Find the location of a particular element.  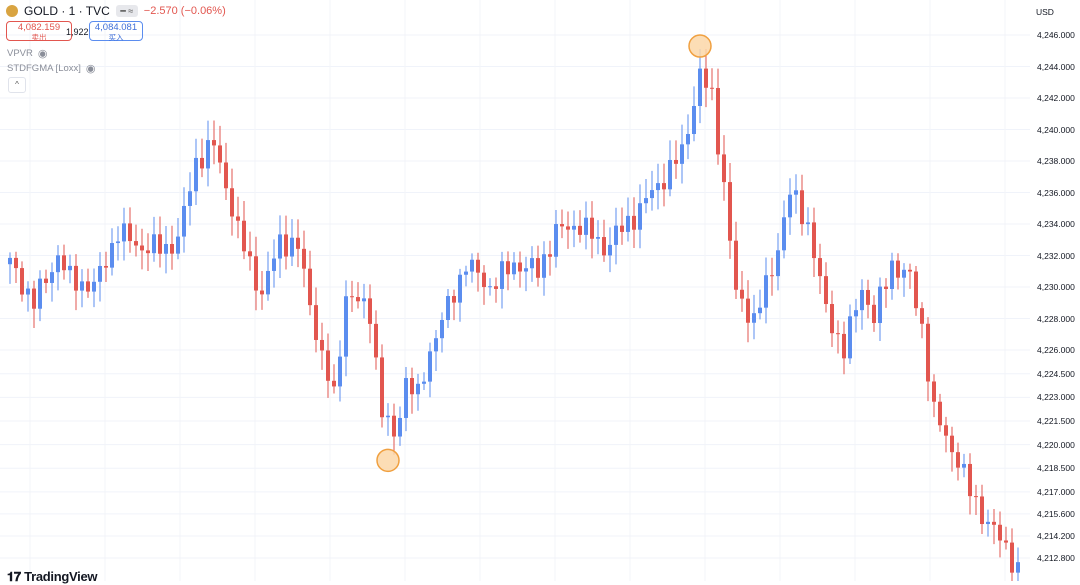

y-tick-label: 4,234.000 is located at coordinates (1056, 224).